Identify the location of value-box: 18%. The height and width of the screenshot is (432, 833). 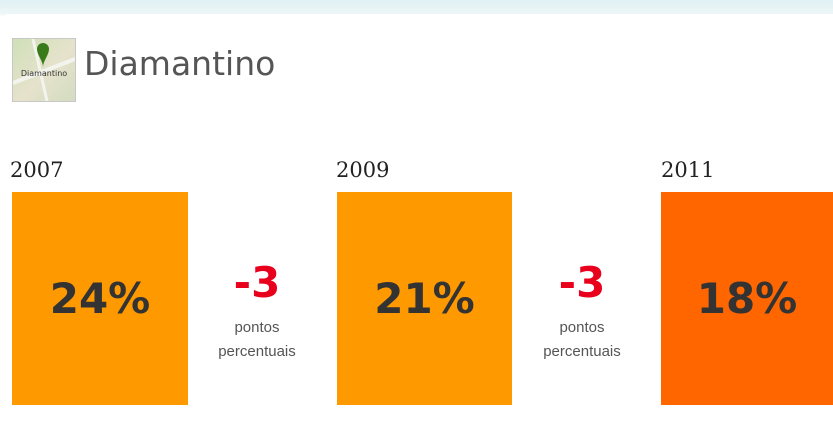
(747, 298).